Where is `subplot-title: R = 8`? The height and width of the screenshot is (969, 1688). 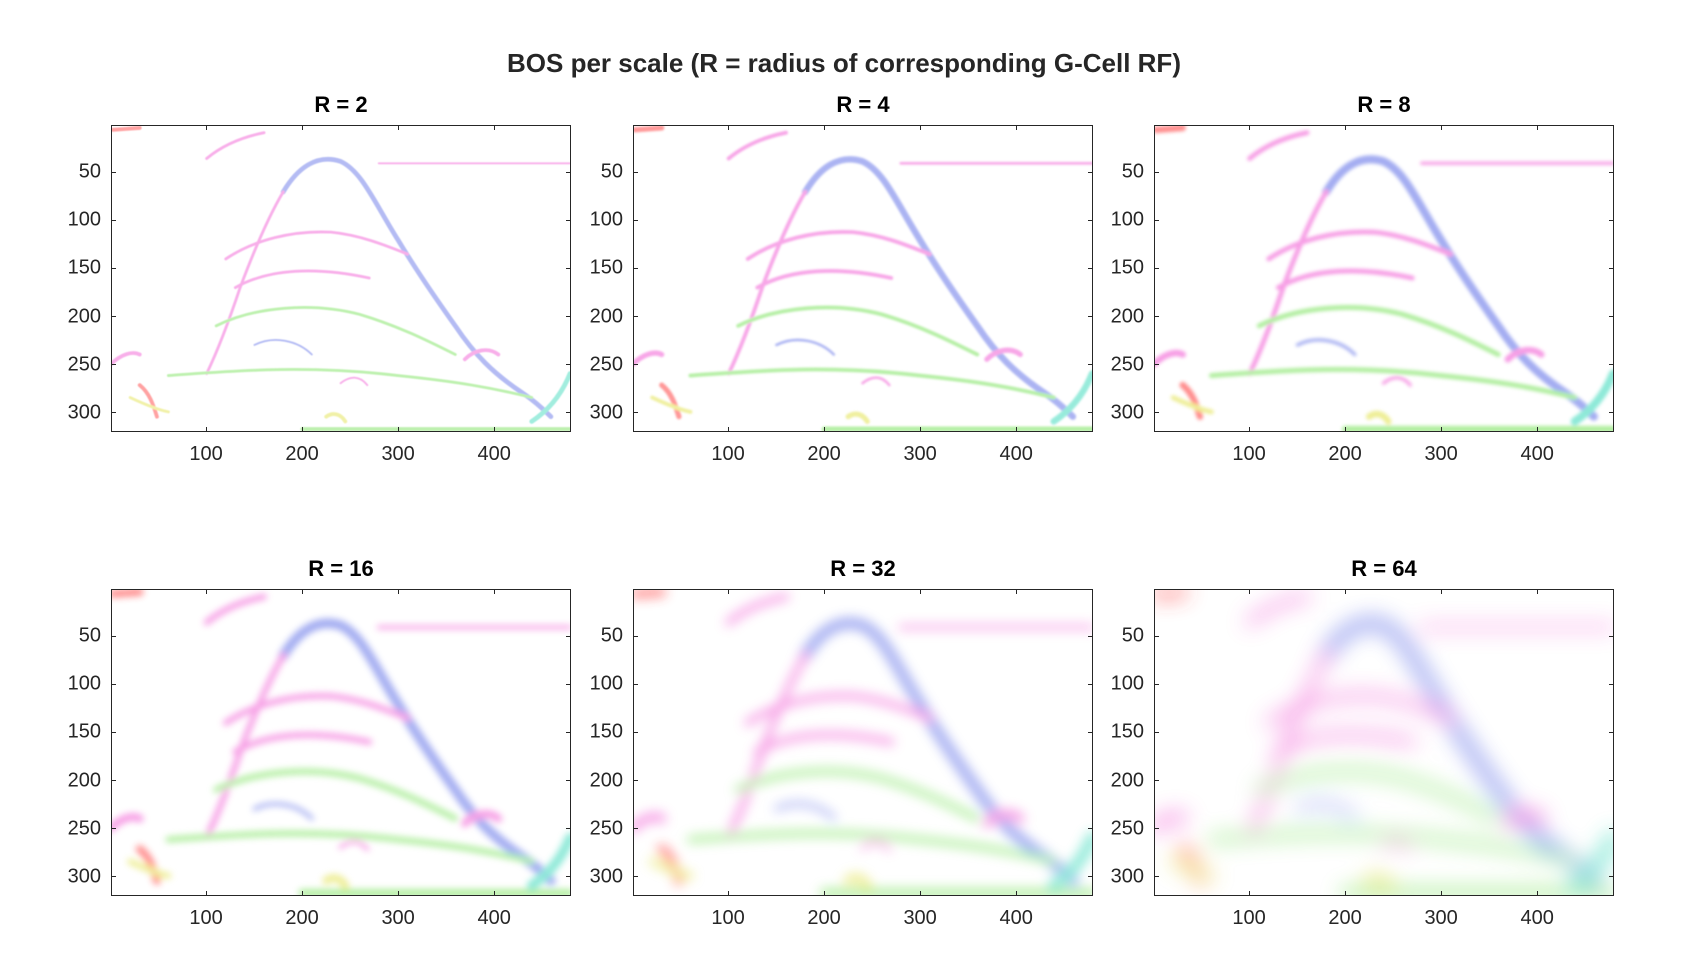 subplot-title: R = 8 is located at coordinates (1384, 104).